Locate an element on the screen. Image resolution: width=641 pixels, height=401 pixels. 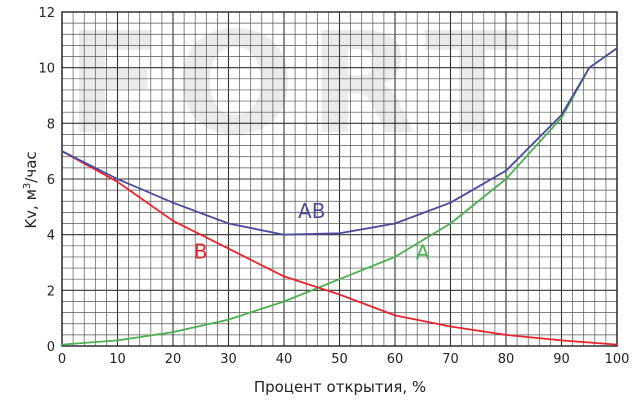
y-tick-label: 12 is located at coordinates (46, 13).